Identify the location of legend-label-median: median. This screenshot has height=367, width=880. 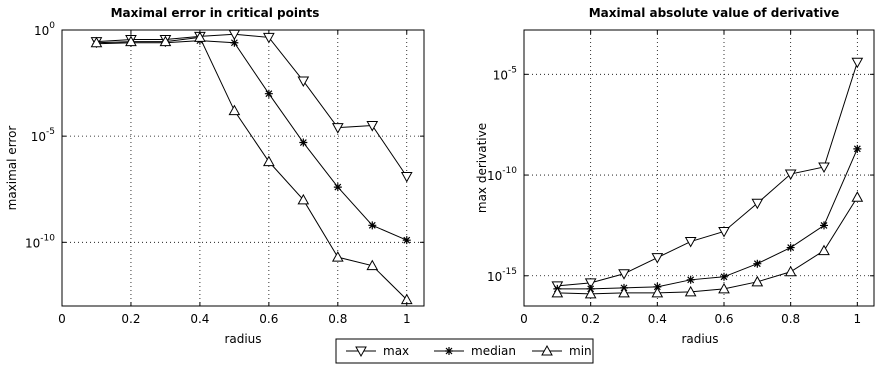
(493, 351).